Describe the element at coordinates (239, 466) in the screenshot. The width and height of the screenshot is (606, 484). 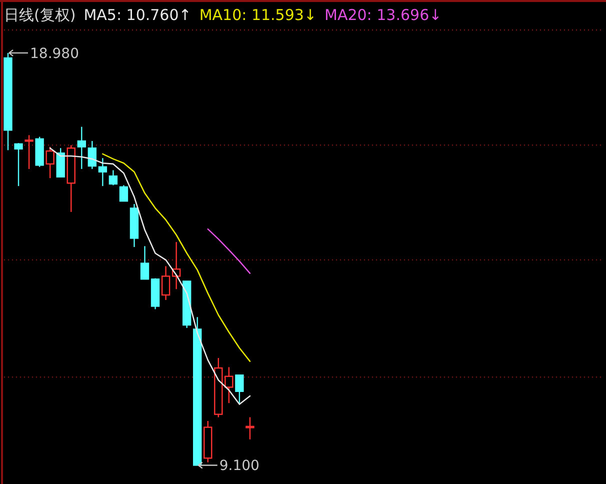
I see `annotation: 9.100` at that location.